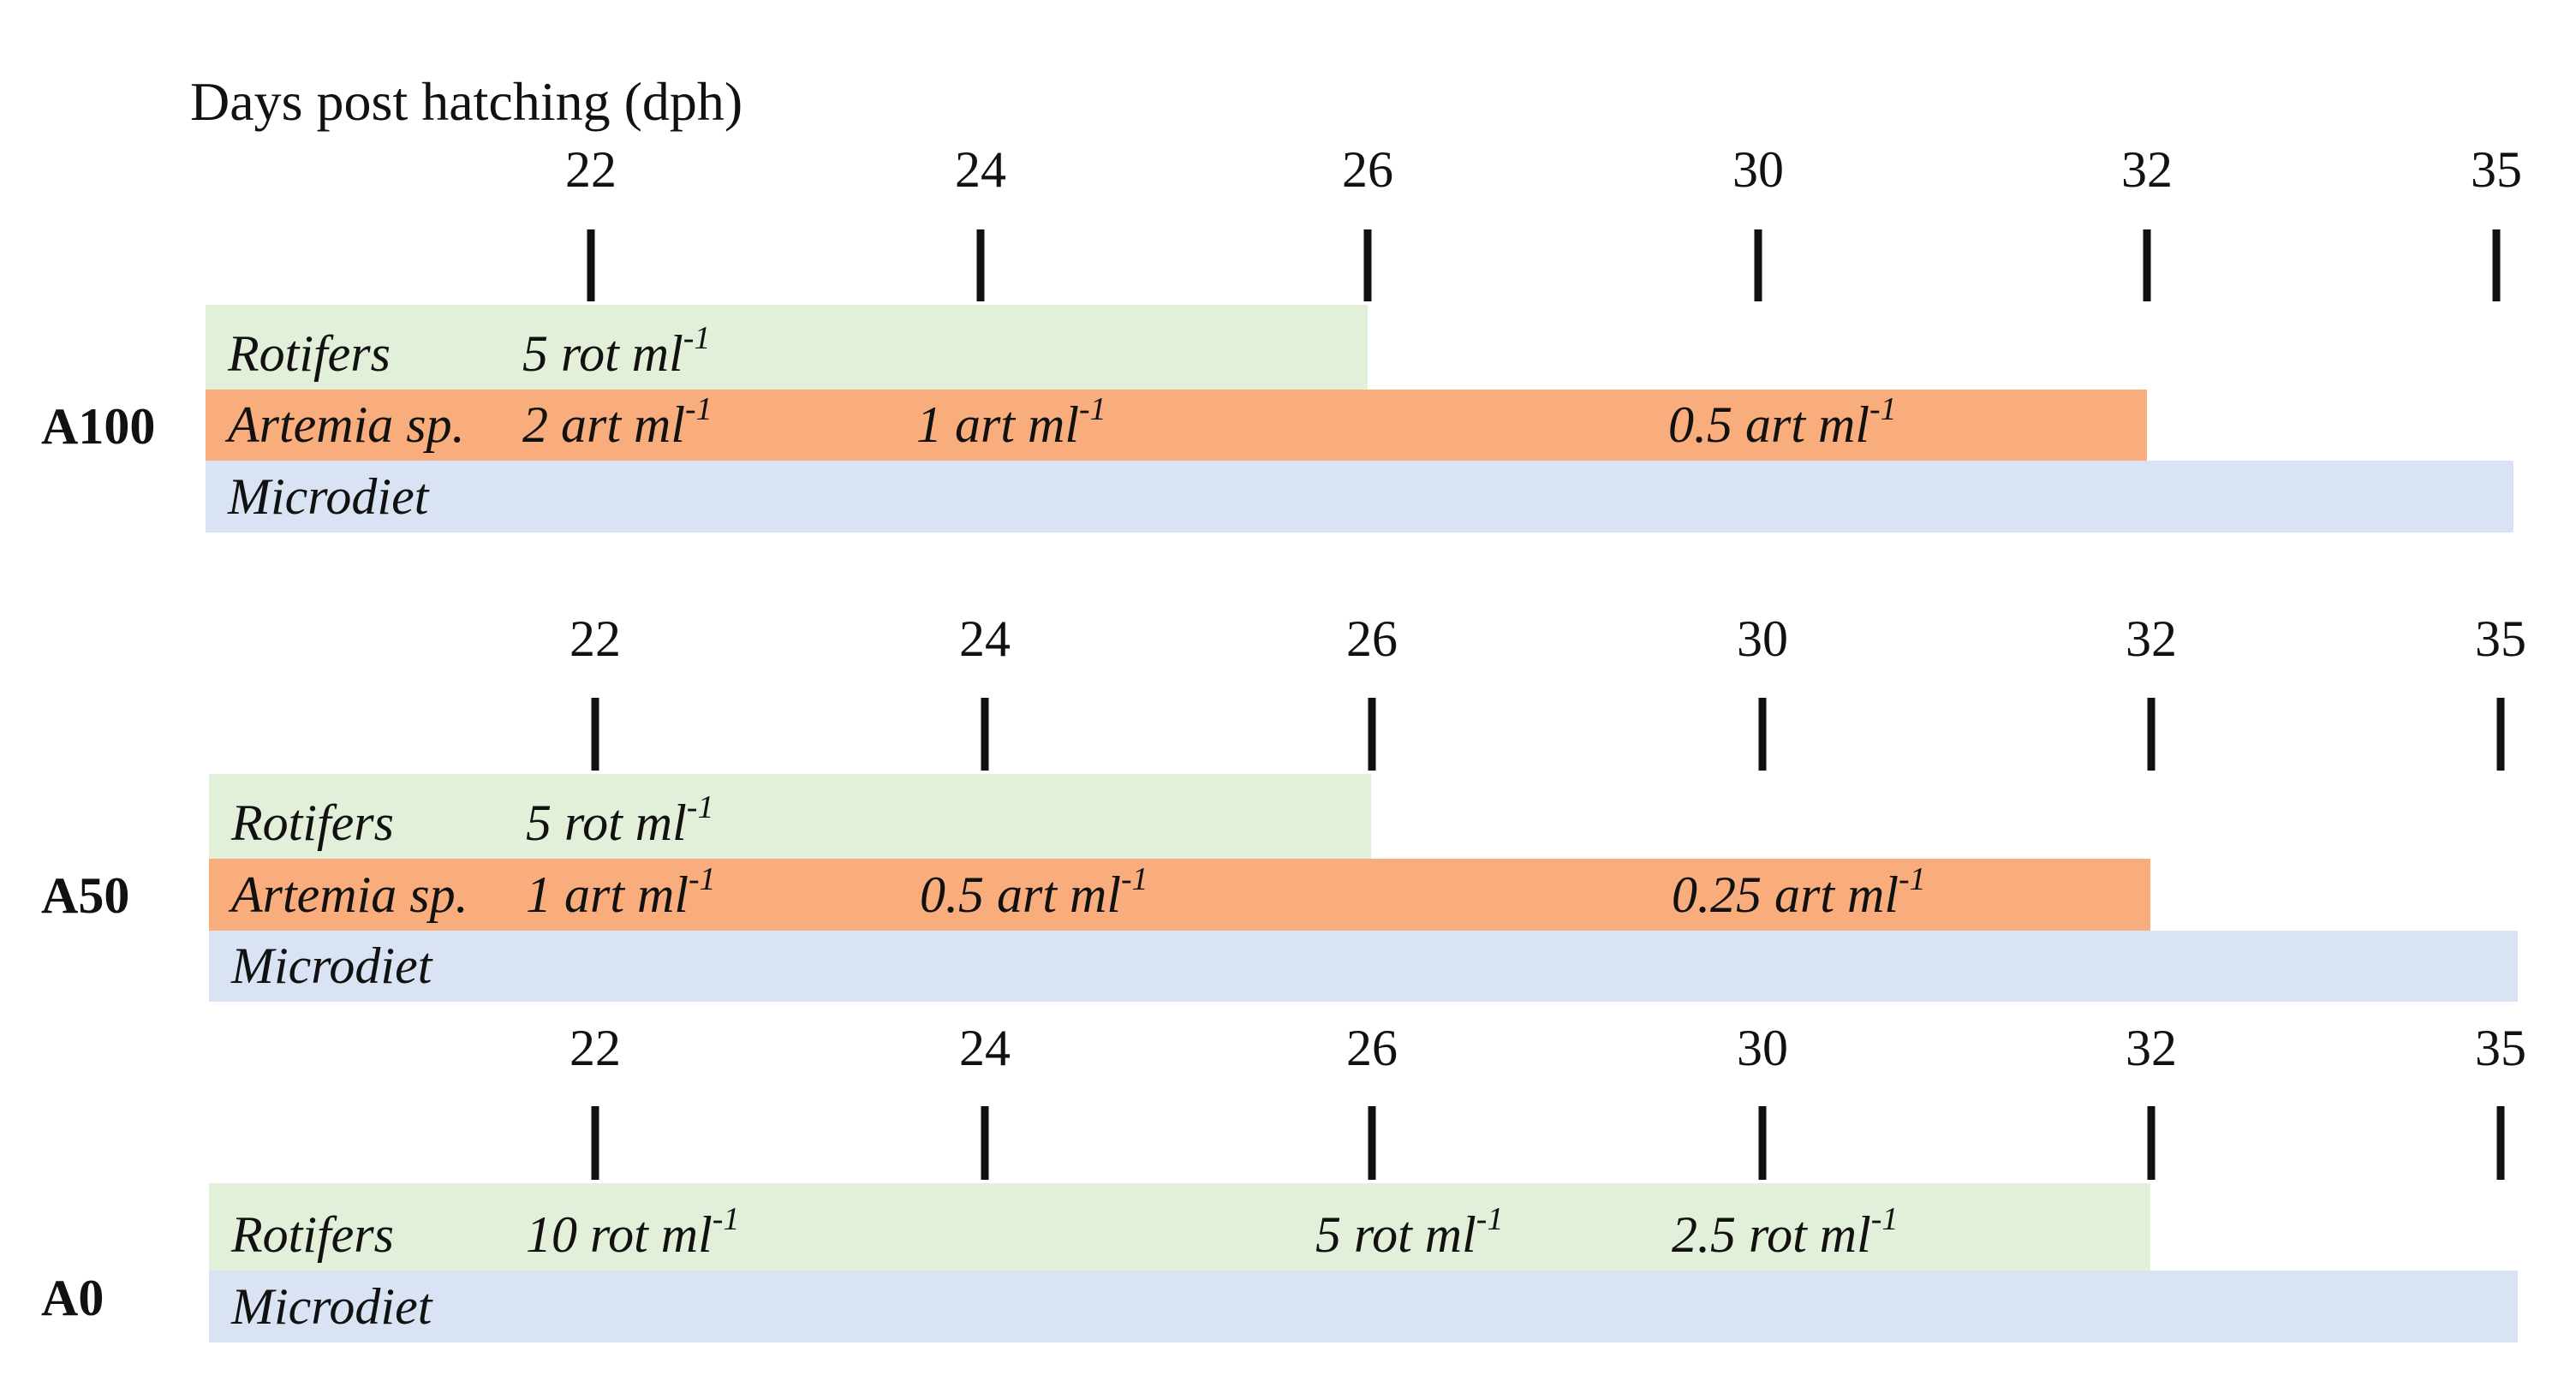  I want to click on dose-label: 2.5 rot ml-1, so click(1785, 1232).